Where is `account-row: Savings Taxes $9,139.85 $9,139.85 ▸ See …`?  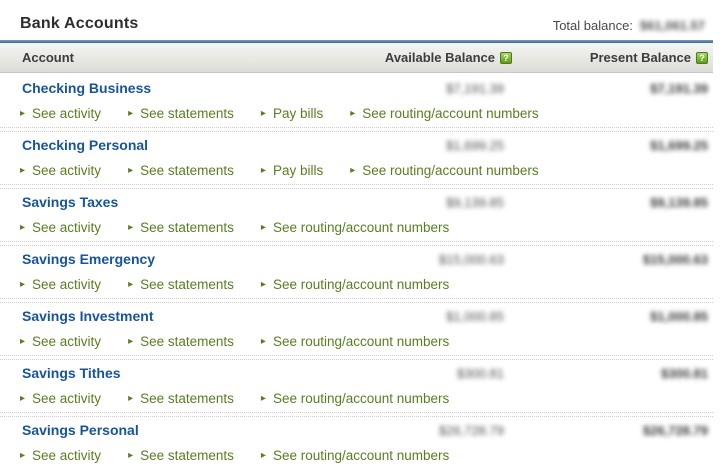 account-row: Savings Taxes $9,139.85 $9,139.85 ▸ See … is located at coordinates (356, 215).